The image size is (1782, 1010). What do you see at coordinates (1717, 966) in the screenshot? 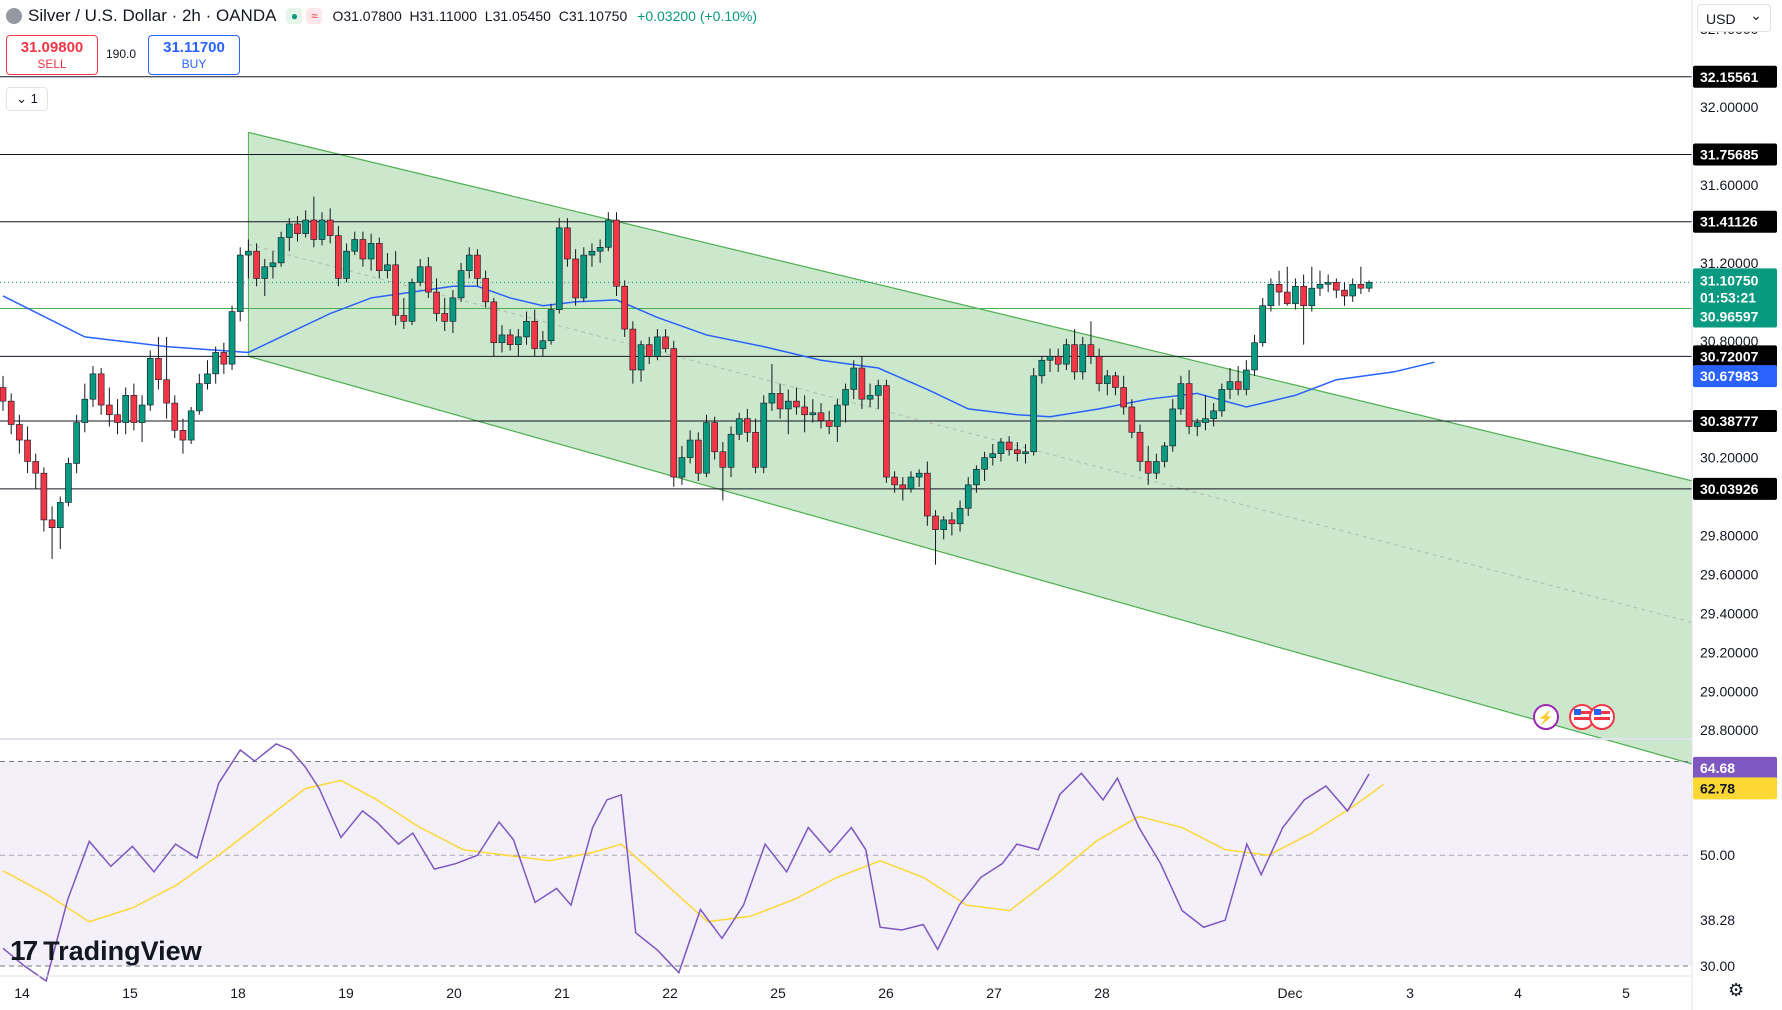
I see `rsi-tick-label: 30.00` at bounding box center [1717, 966].